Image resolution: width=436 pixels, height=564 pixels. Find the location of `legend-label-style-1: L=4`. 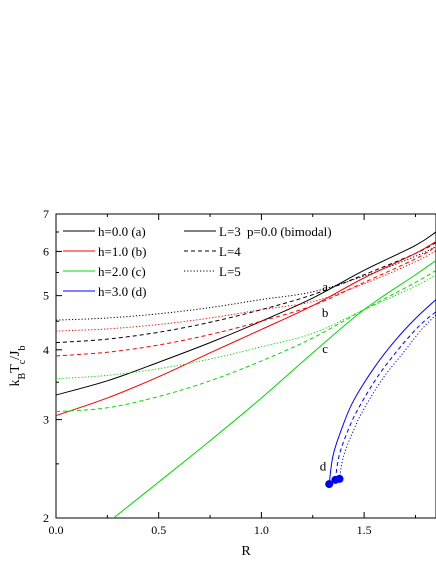

legend-label-style-1: L=4 is located at coordinates (230, 251).